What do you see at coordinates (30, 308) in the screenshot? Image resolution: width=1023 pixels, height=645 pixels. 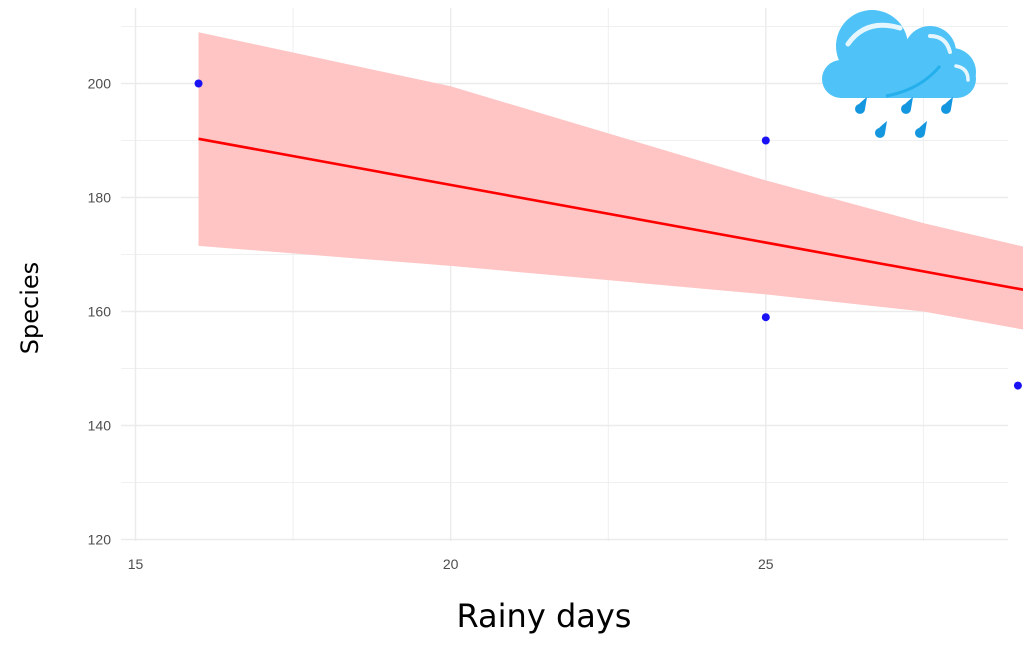 I see `y-axis-title: Species` at bounding box center [30, 308].